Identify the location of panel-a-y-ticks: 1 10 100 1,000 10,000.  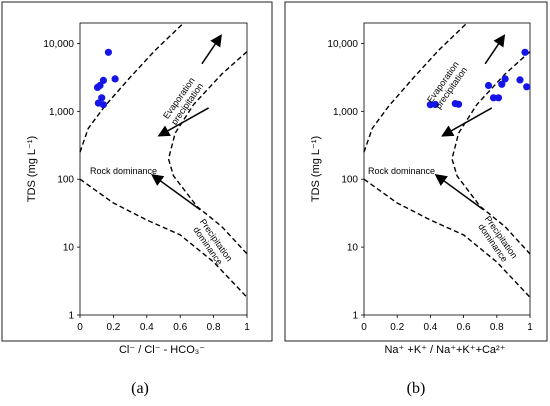
(61, 180).